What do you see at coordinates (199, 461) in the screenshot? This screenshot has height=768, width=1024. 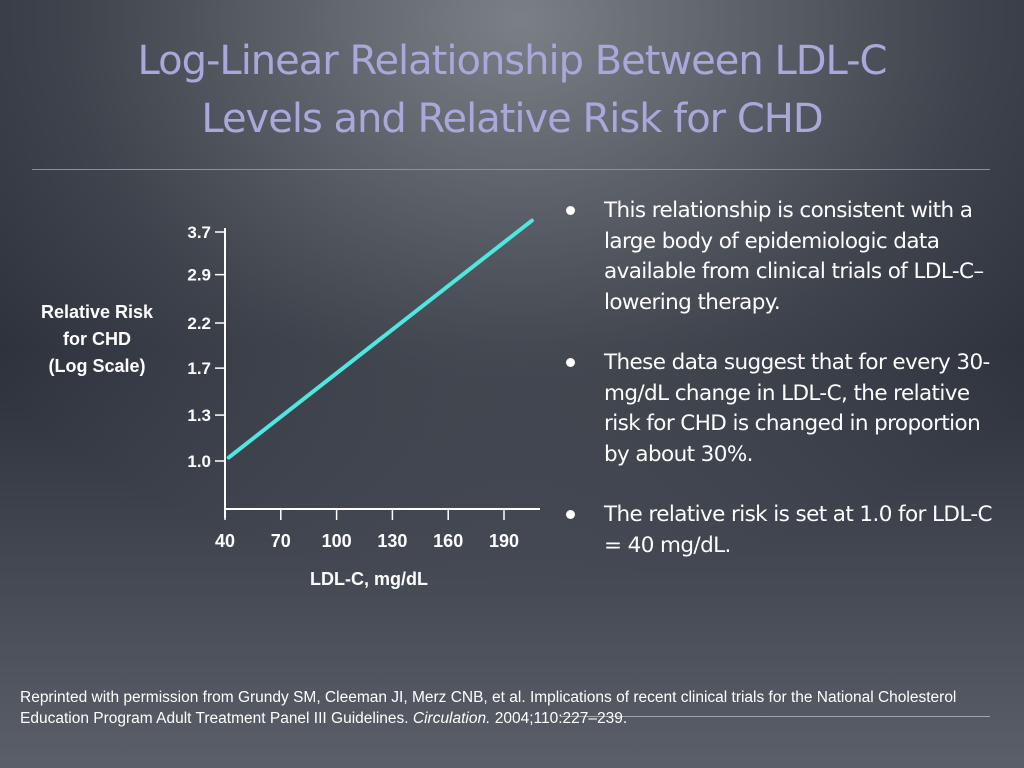 I see `y-tick-label: 1.0` at bounding box center [199, 461].